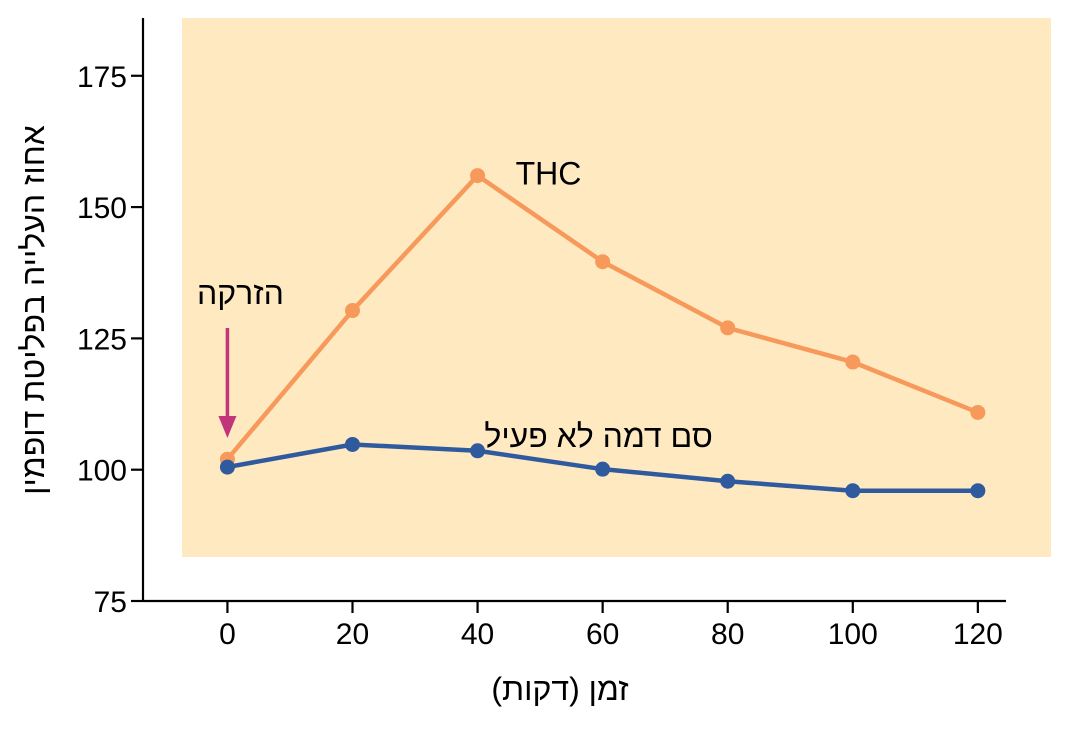  Describe the element at coordinates (110, 602) in the screenshot. I see `y-tick-label: 75` at that location.